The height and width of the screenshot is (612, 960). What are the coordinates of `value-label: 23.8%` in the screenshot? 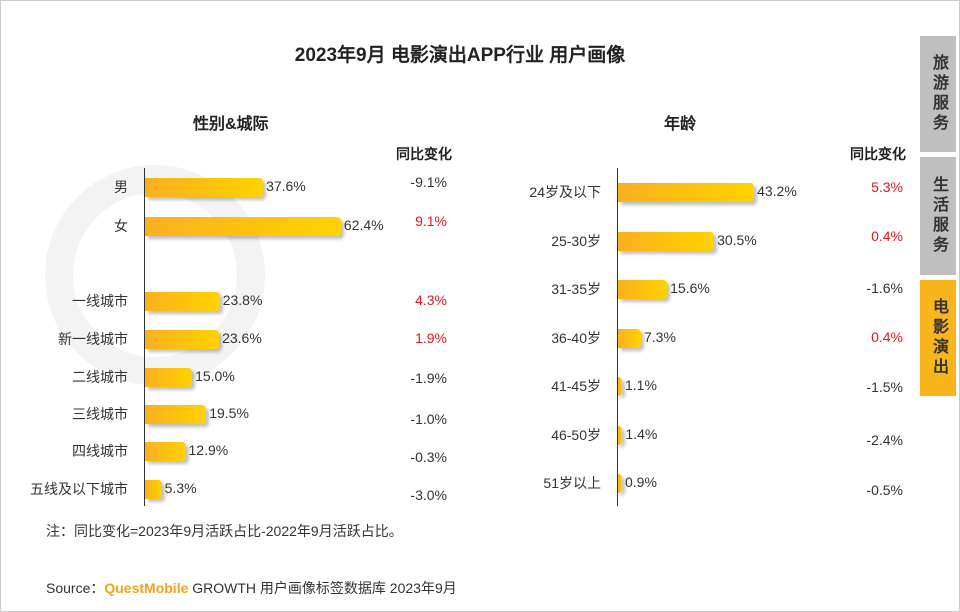 It's located at (242, 300).